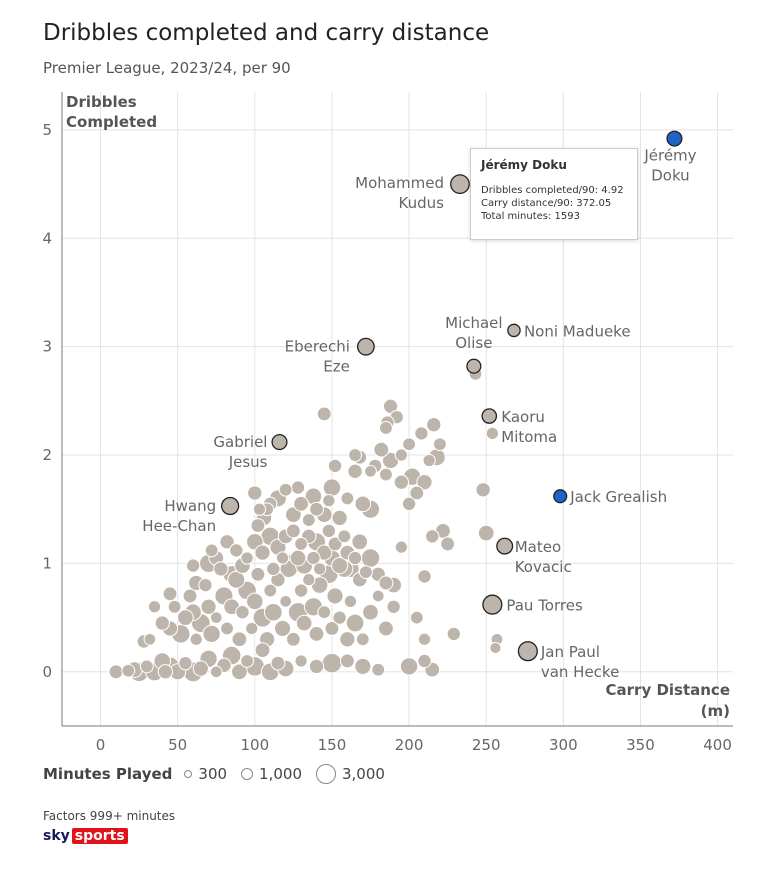 This screenshot has width=765, height=875. Describe the element at coordinates (280, 774) in the screenshot. I see `legend-label-medium: 1,000` at that location.